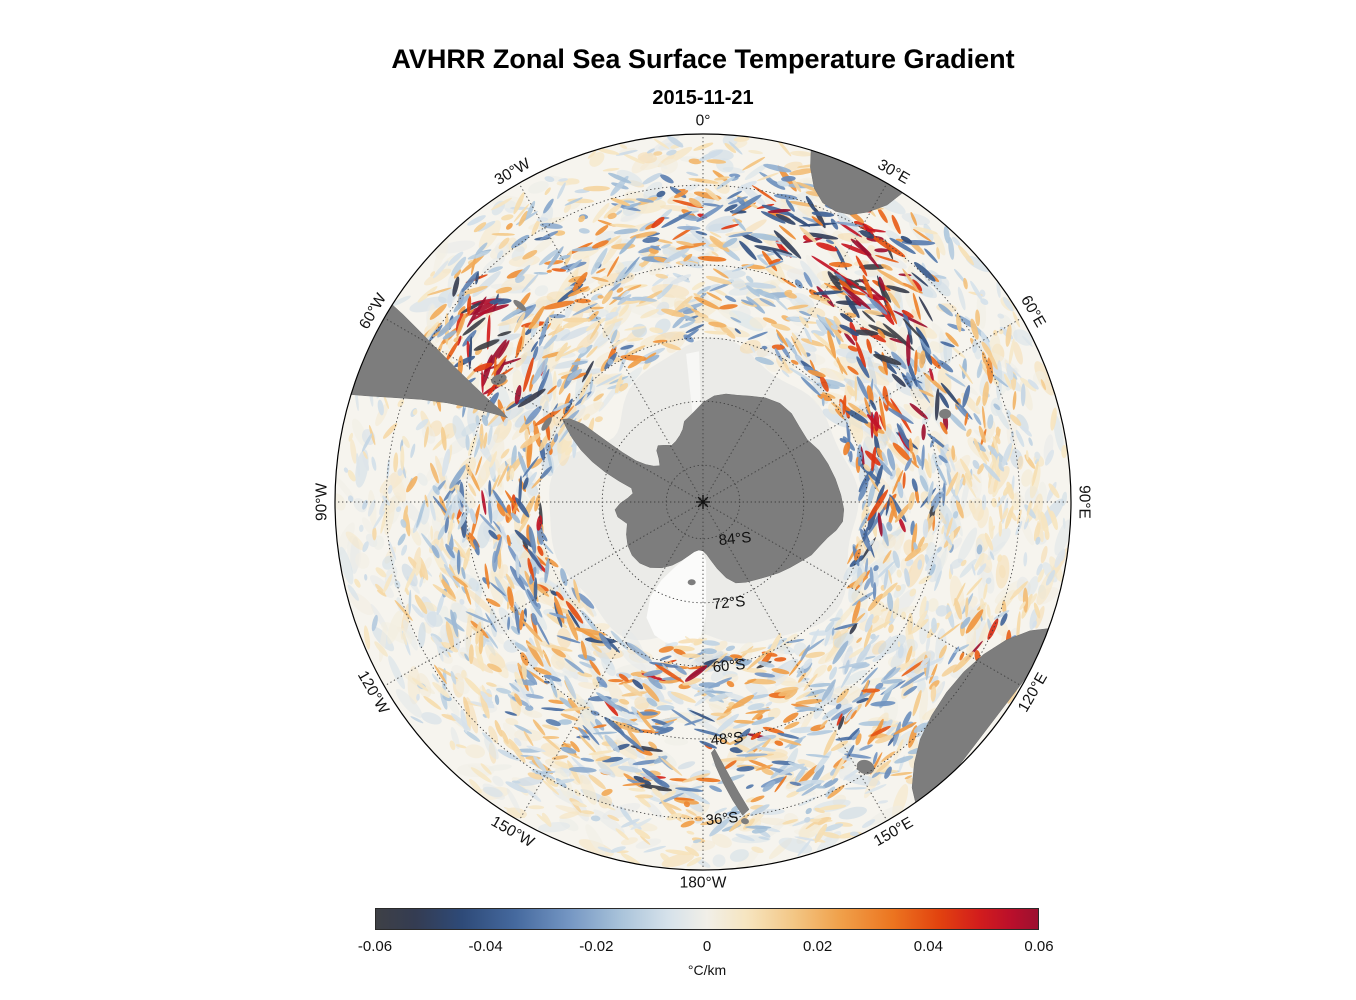 The image size is (1356, 1000). What do you see at coordinates (703, 488) in the screenshot?
I see `antarctica-landmass` at bounding box center [703, 488].